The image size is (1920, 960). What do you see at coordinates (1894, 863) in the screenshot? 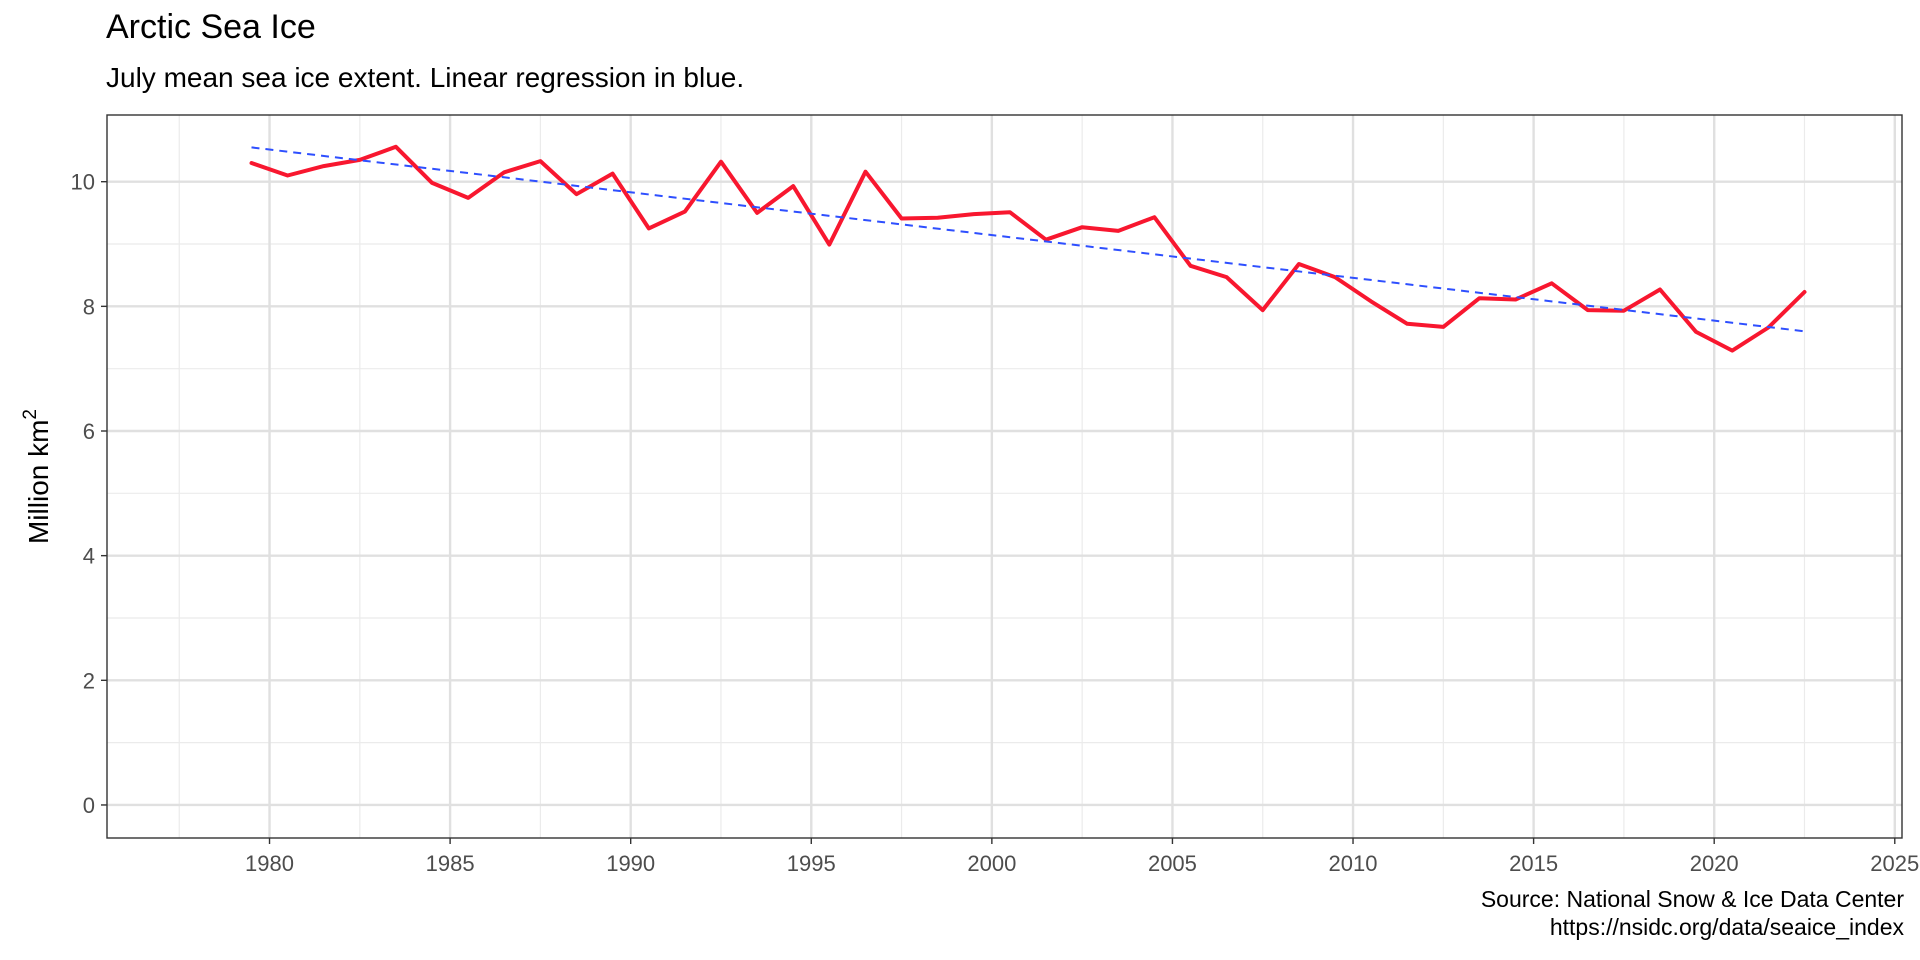
I see `x-tick-label: 2025` at bounding box center [1894, 863].